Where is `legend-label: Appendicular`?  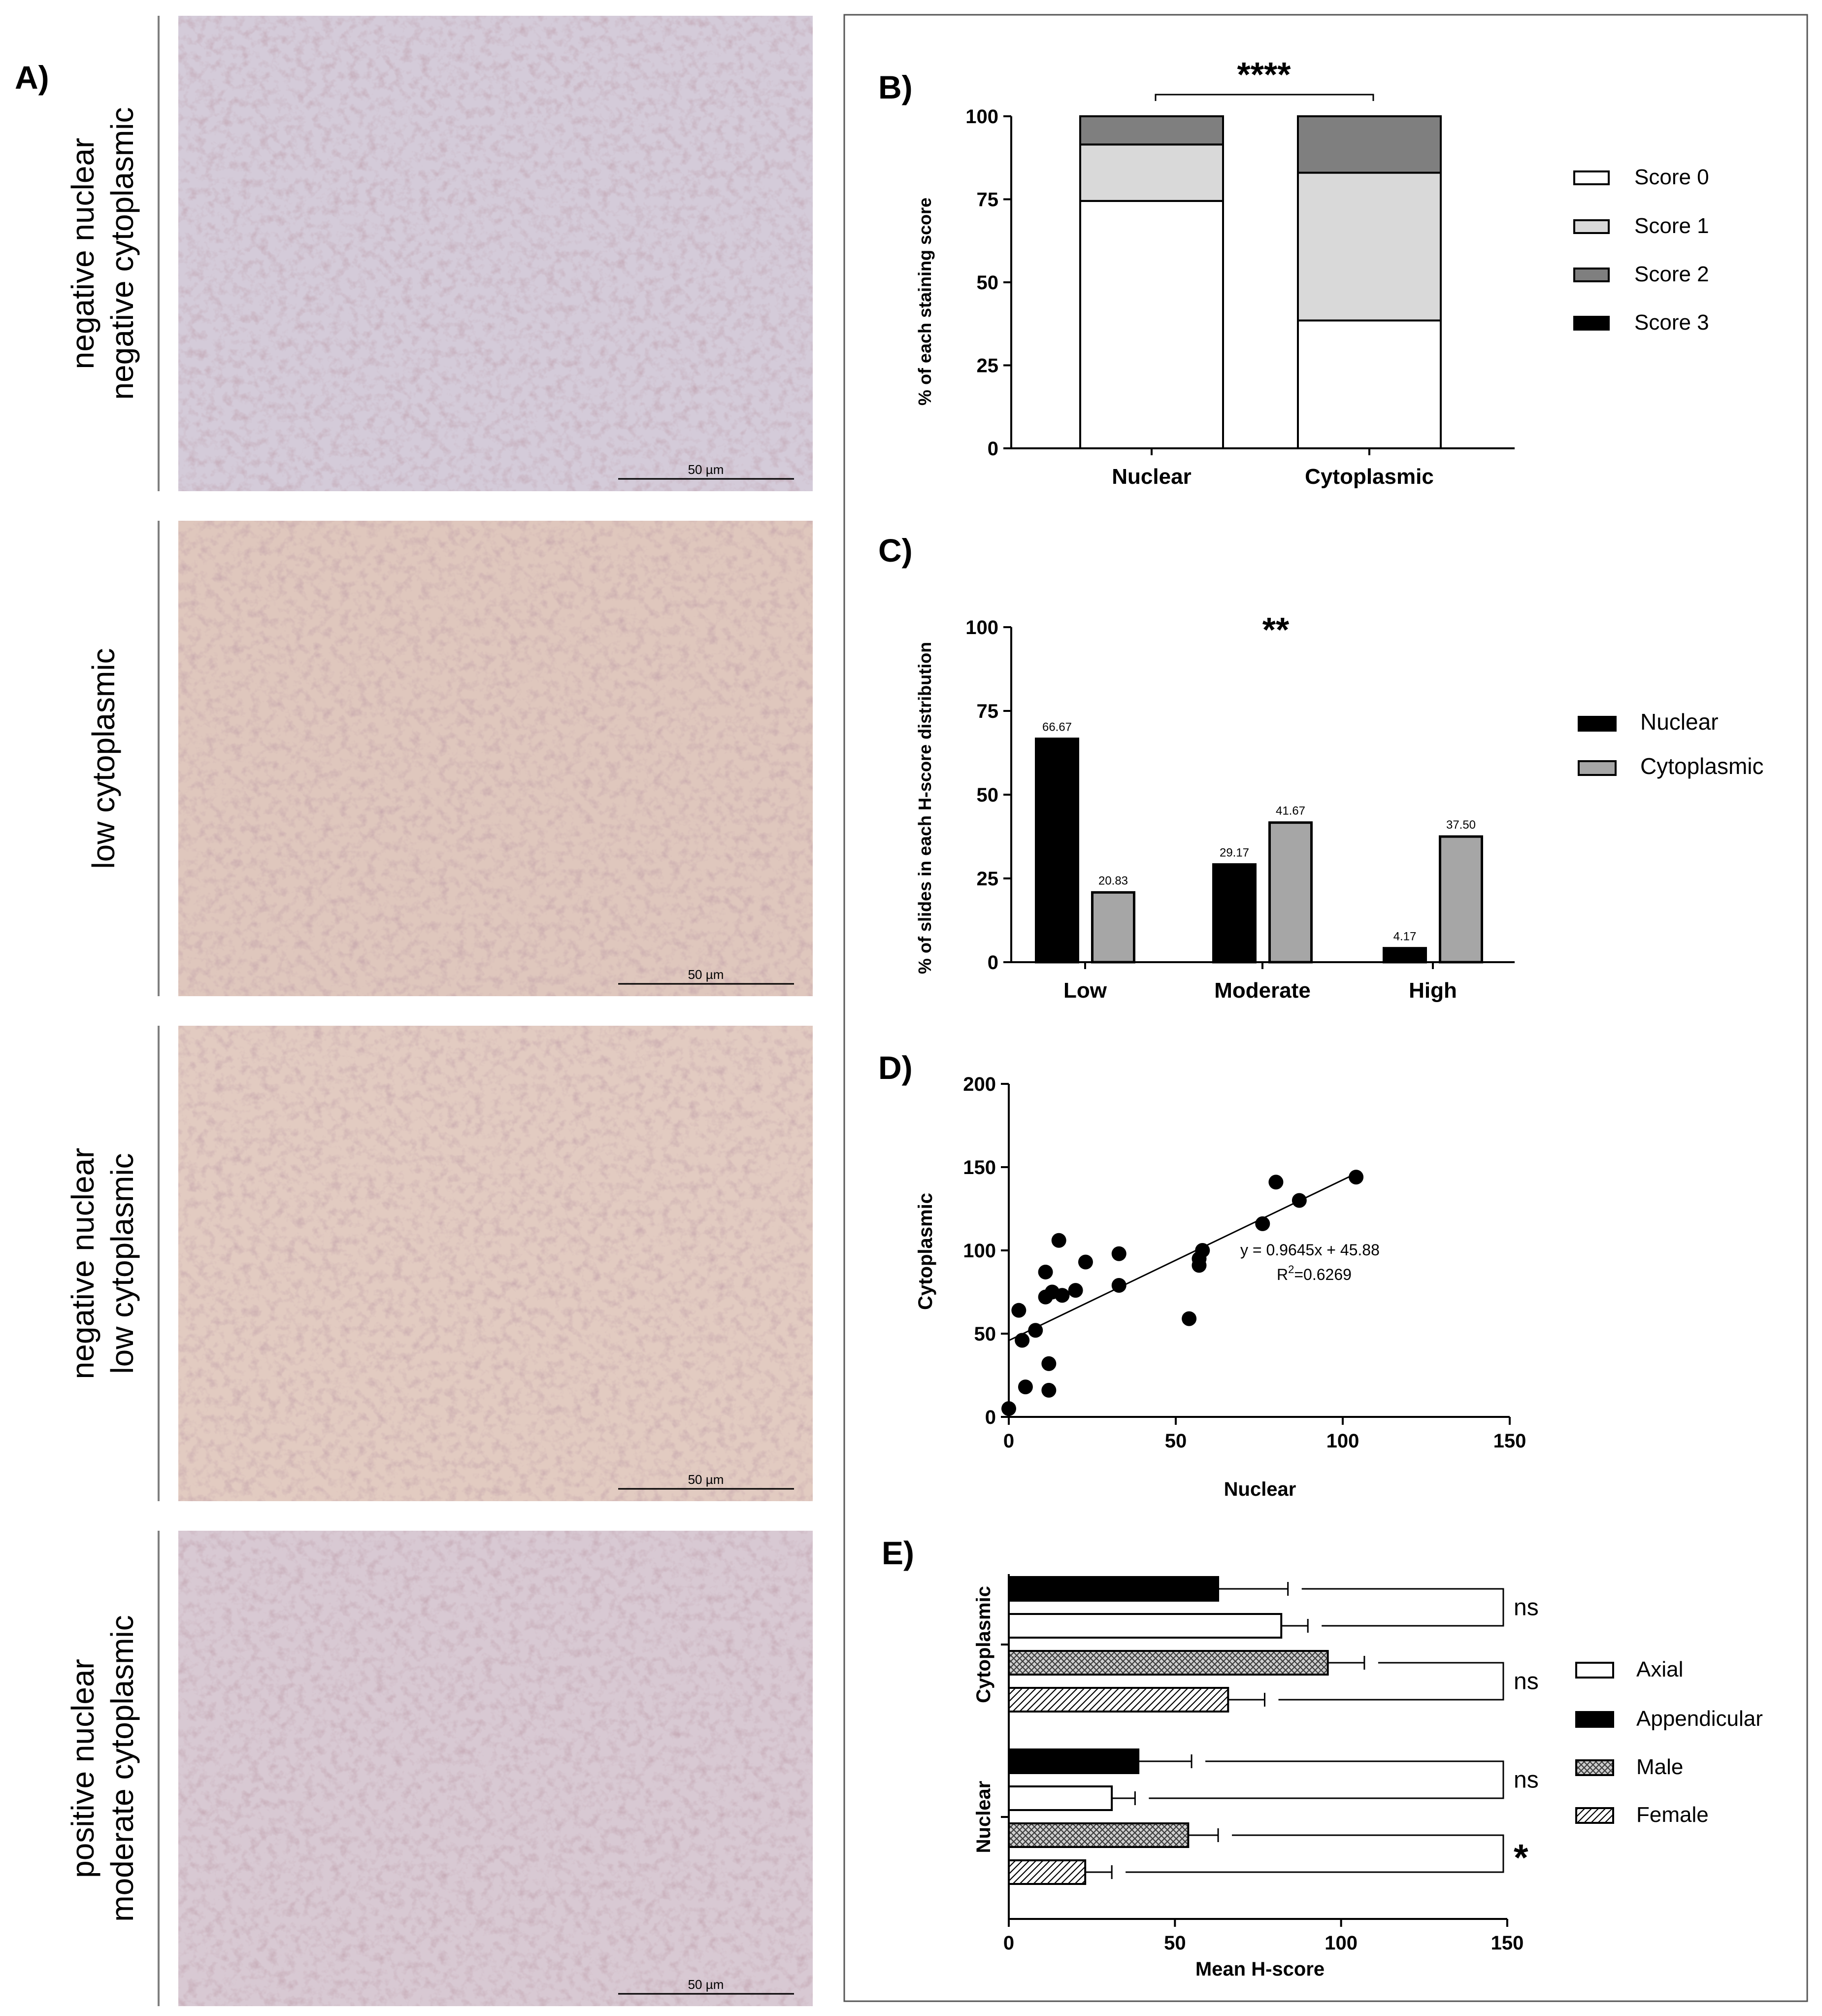 legend-label: Appendicular is located at coordinates (1699, 1719).